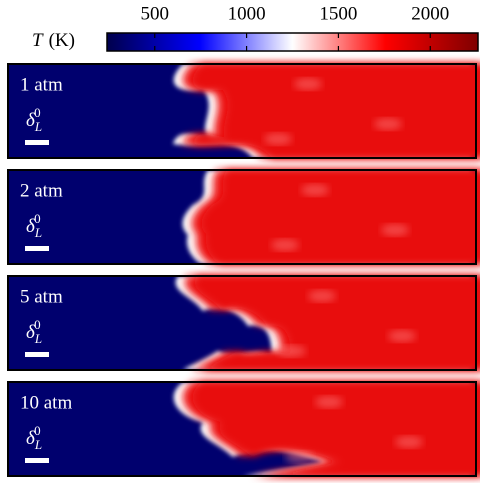 The image size is (480, 488). I want to click on panel-label: 10 atm, so click(46, 402).